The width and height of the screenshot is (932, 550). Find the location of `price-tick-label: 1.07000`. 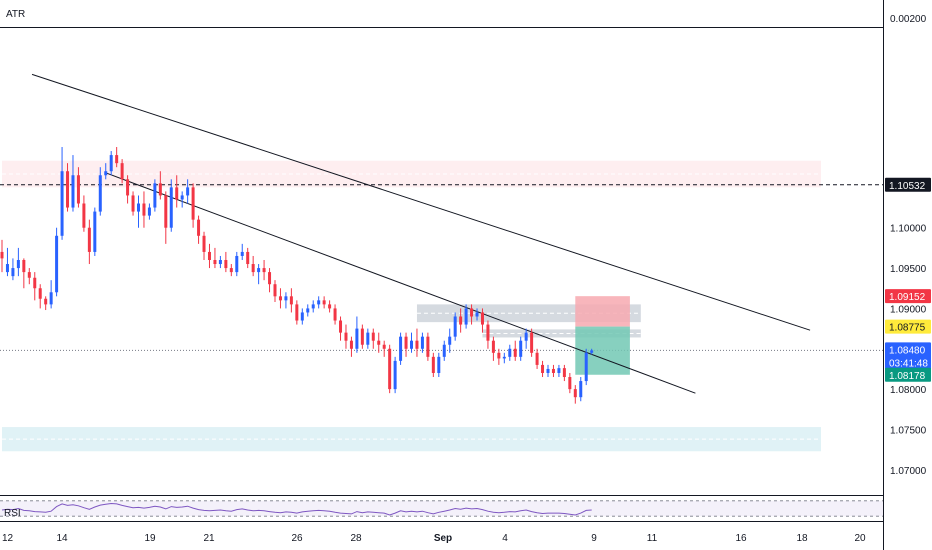

price-tick-label: 1.07000 is located at coordinates (908, 471).